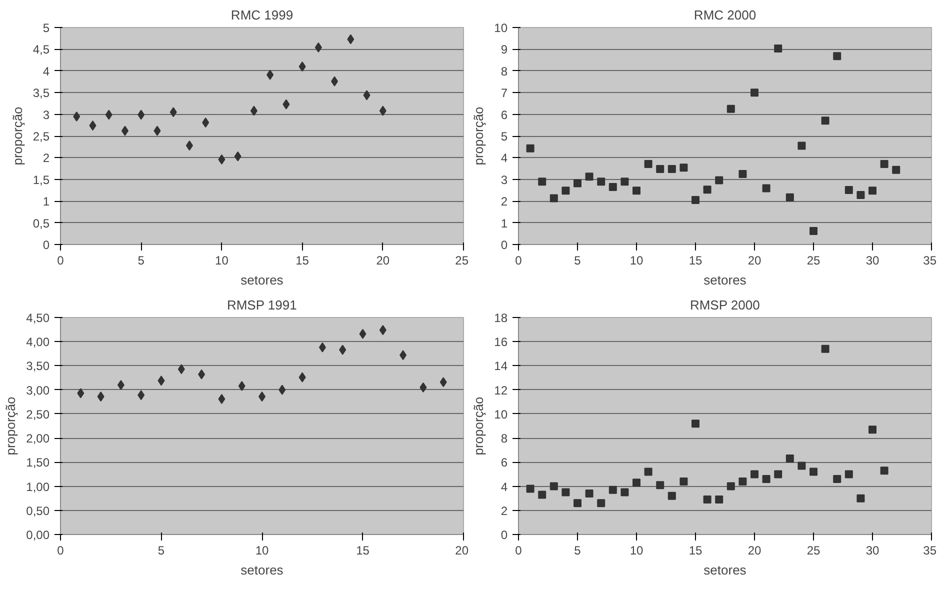  Describe the element at coordinates (501, 342) in the screenshot. I see `y-tick-label: 16` at that location.